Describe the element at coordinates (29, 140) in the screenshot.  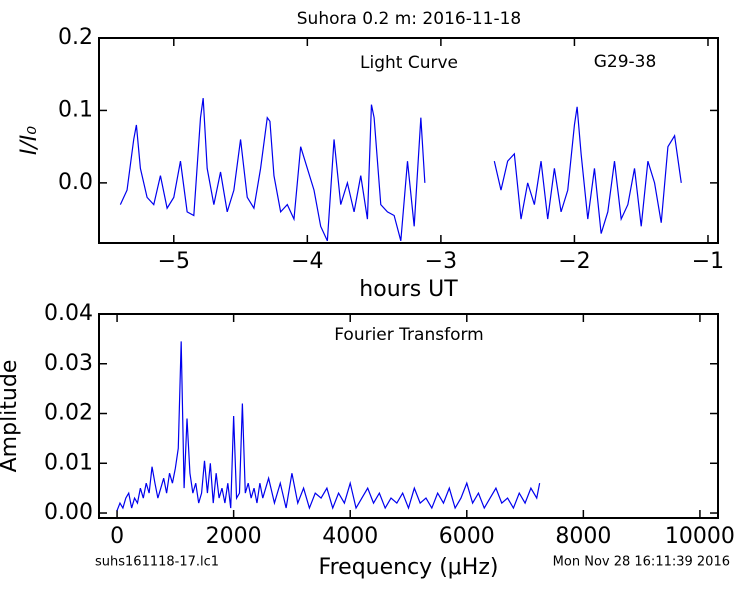
I see `y-axis-label: I/I₀` at that location.